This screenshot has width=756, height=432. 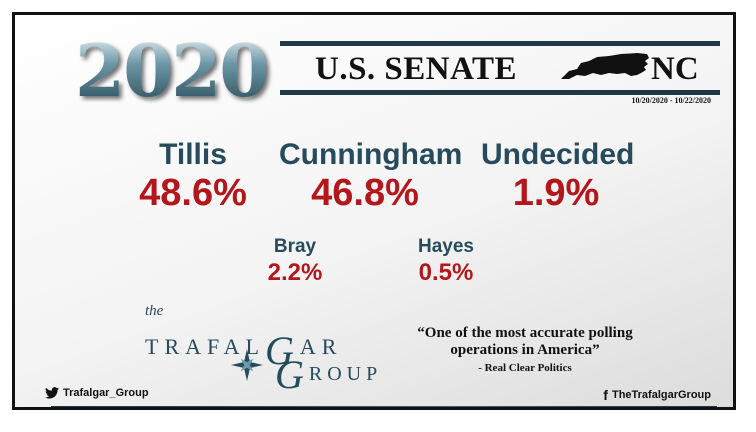 What do you see at coordinates (371, 154) in the screenshot?
I see `candidate-name: Cunningham` at bounding box center [371, 154].